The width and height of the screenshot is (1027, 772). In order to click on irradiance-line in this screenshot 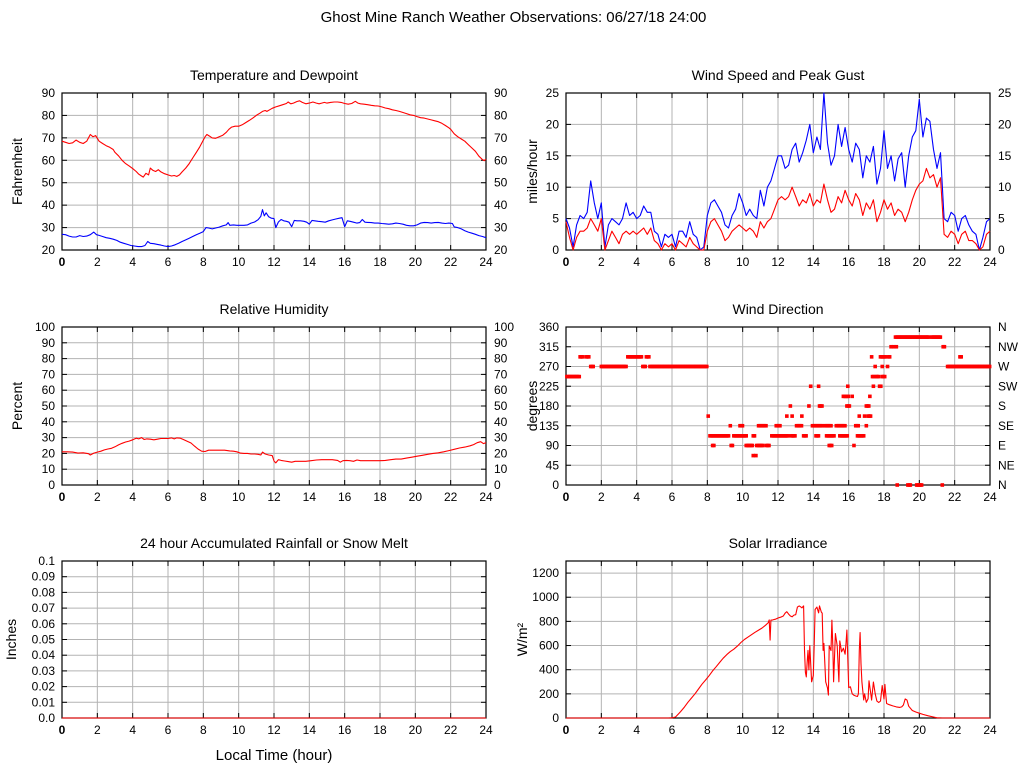, I will do `click(778, 662)`.